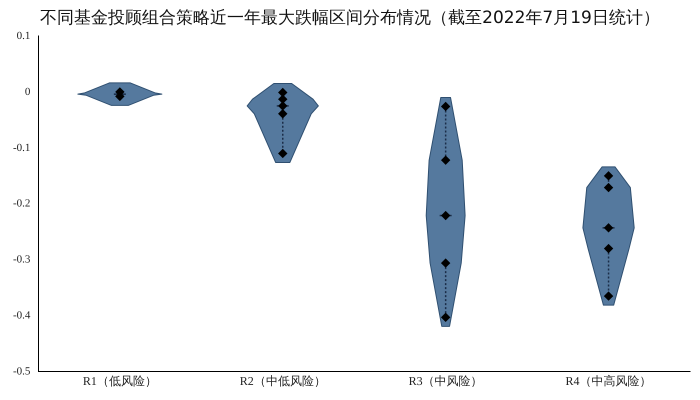 The image size is (700, 400). I want to click on y-tick-label: -0.1, so click(21, 148).